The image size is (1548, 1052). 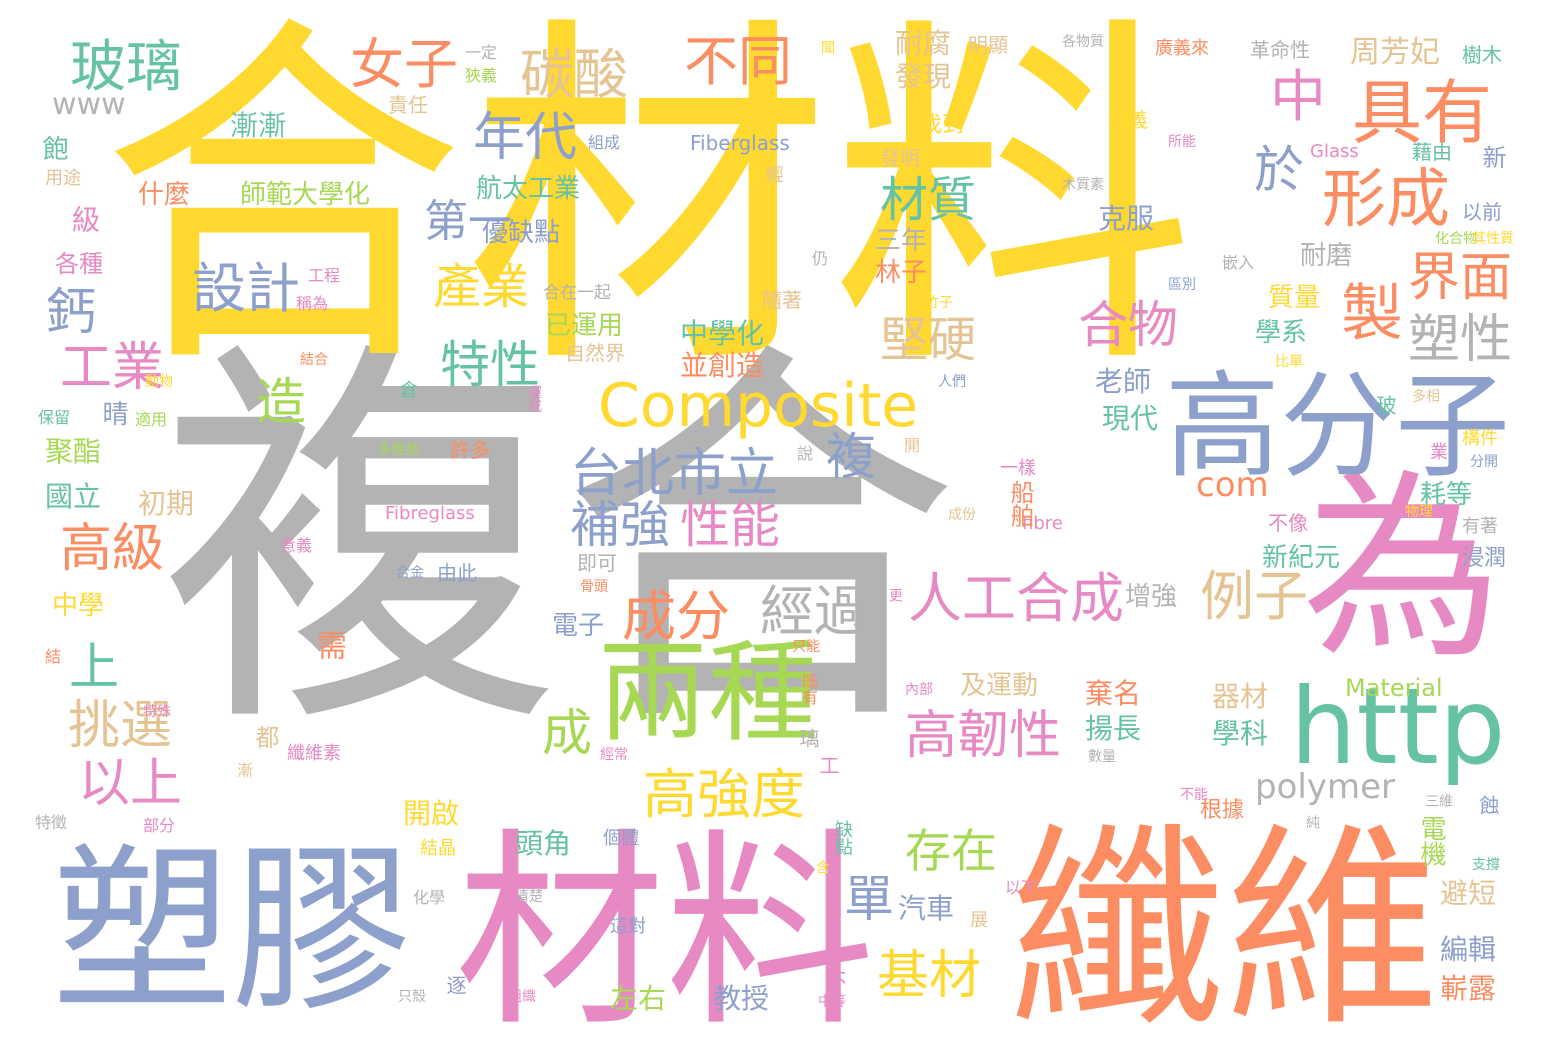 What do you see at coordinates (1484, 462) in the screenshot?
I see `word-fenkai: 分開` at bounding box center [1484, 462].